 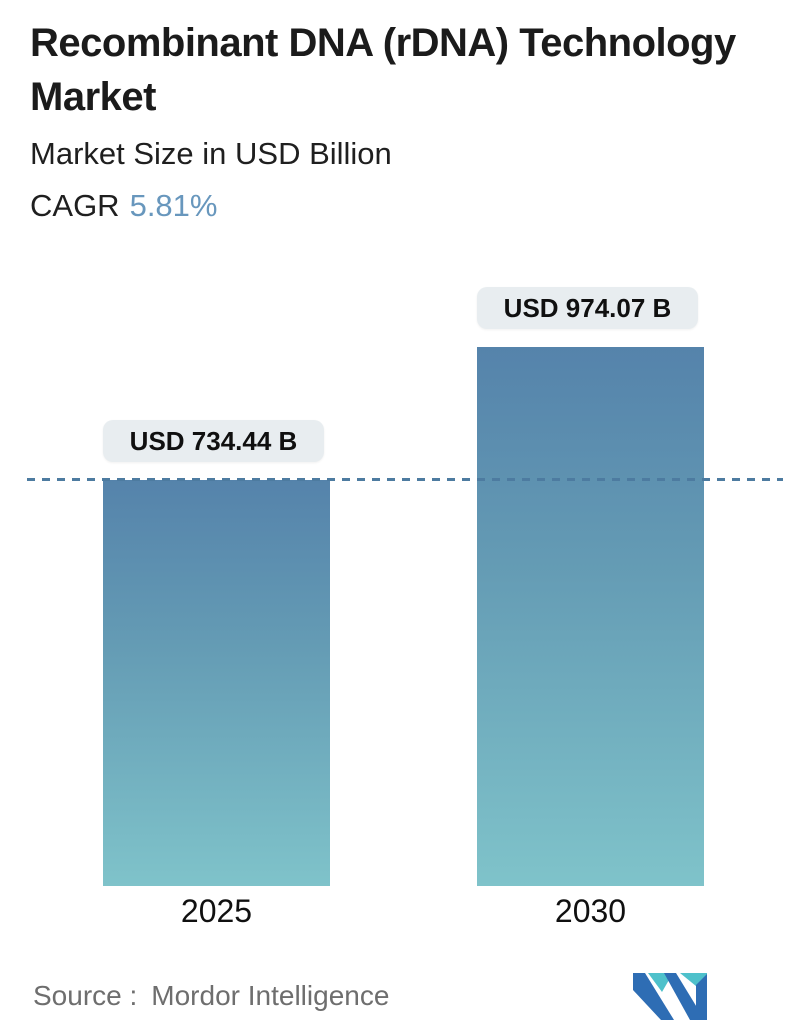 What do you see at coordinates (670, 996) in the screenshot?
I see `mordor-intelligence-logo` at bounding box center [670, 996].